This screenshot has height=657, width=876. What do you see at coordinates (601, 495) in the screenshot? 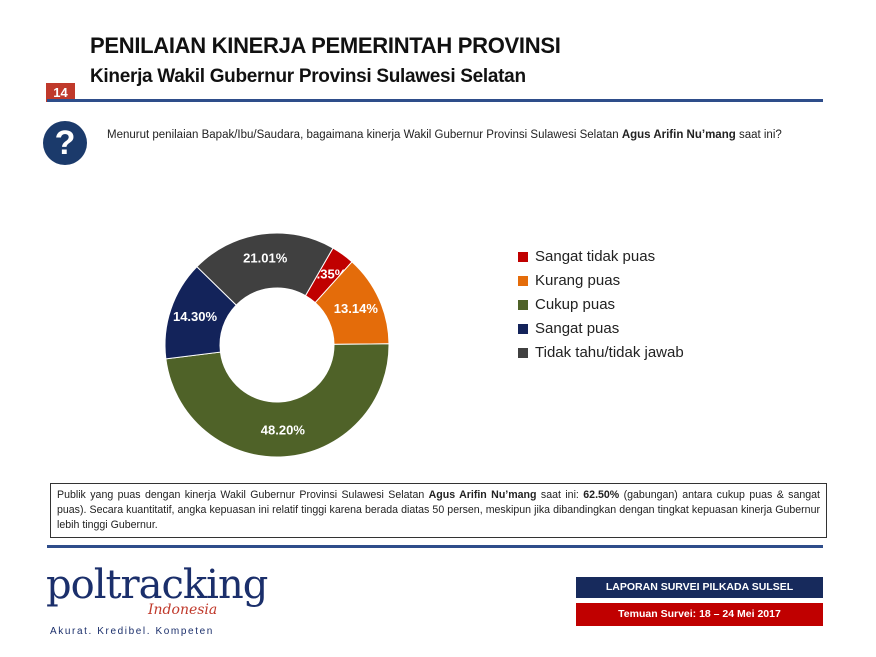
I see `note-bold: 62.50%` at bounding box center [601, 495].